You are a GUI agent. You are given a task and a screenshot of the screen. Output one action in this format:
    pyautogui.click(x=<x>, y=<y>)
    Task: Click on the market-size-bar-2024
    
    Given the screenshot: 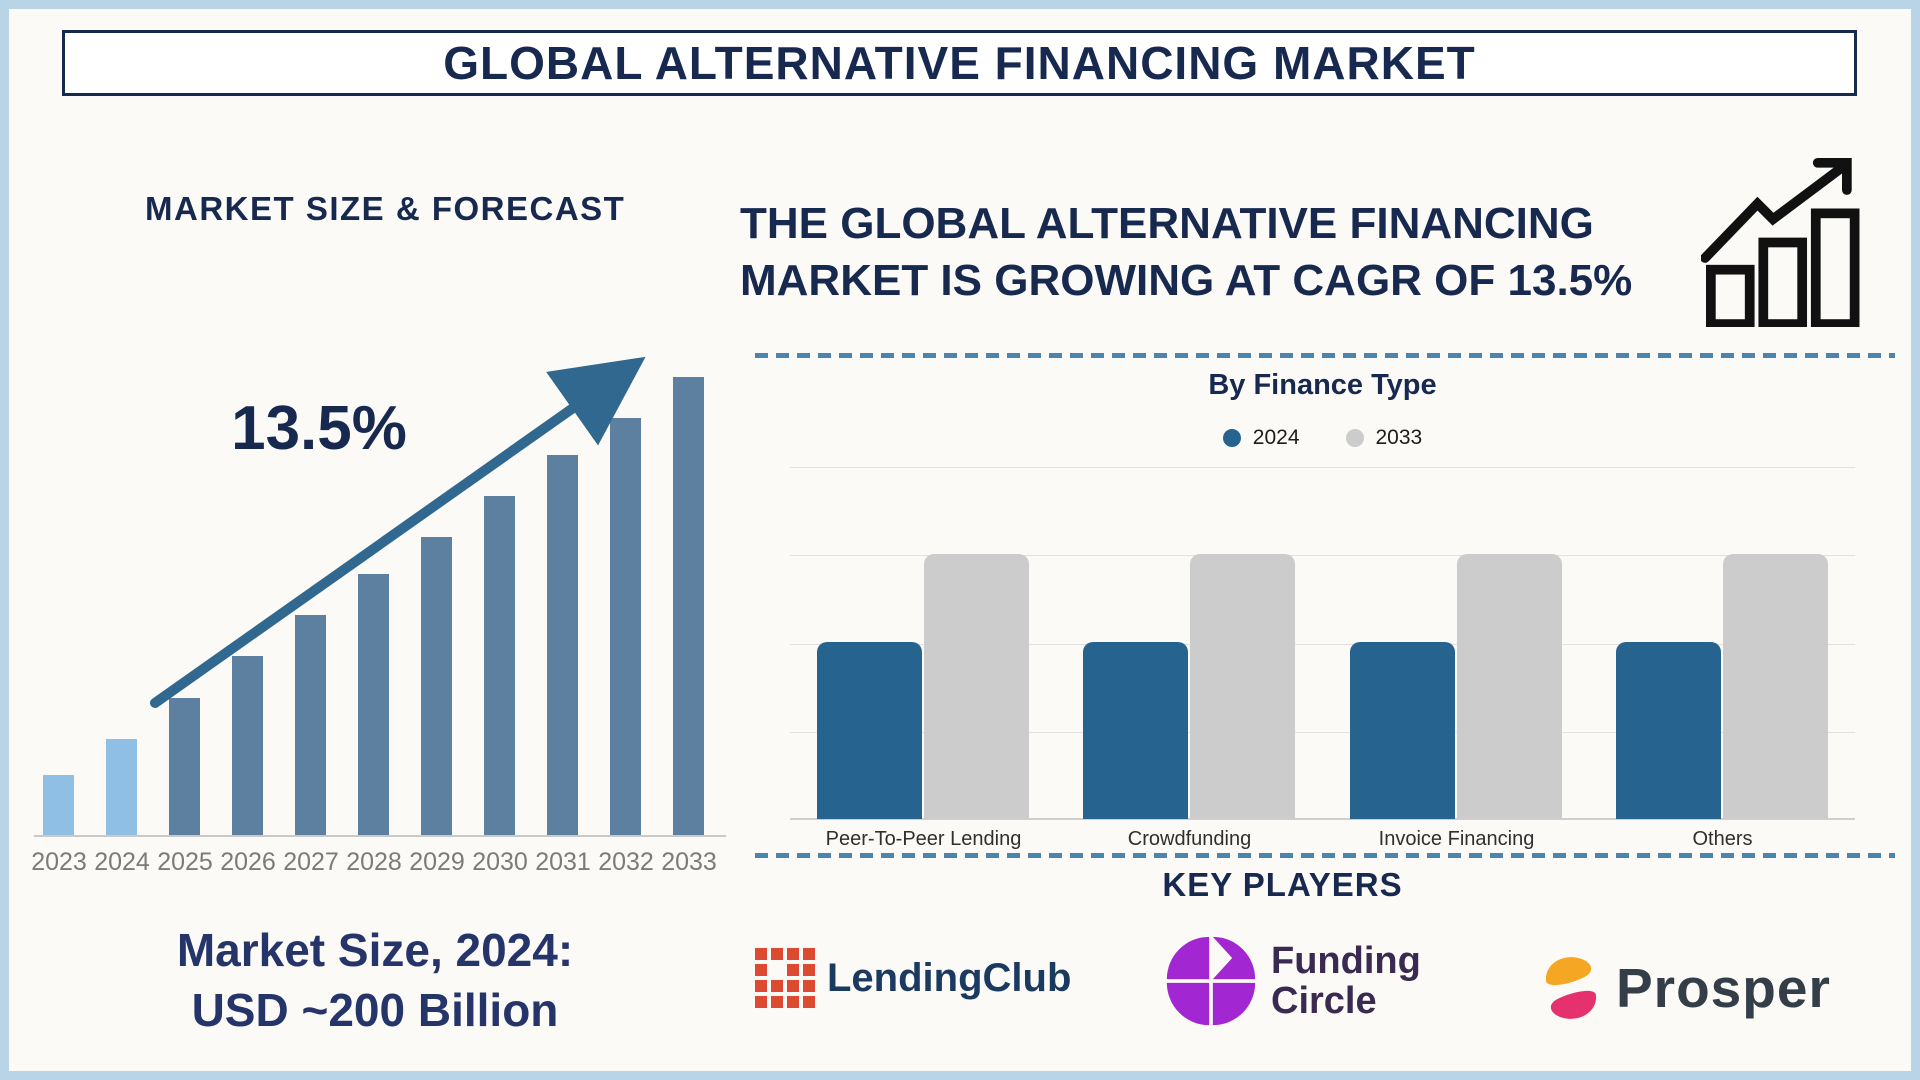 What is the action you would take?
    pyautogui.click(x=121, y=787)
    